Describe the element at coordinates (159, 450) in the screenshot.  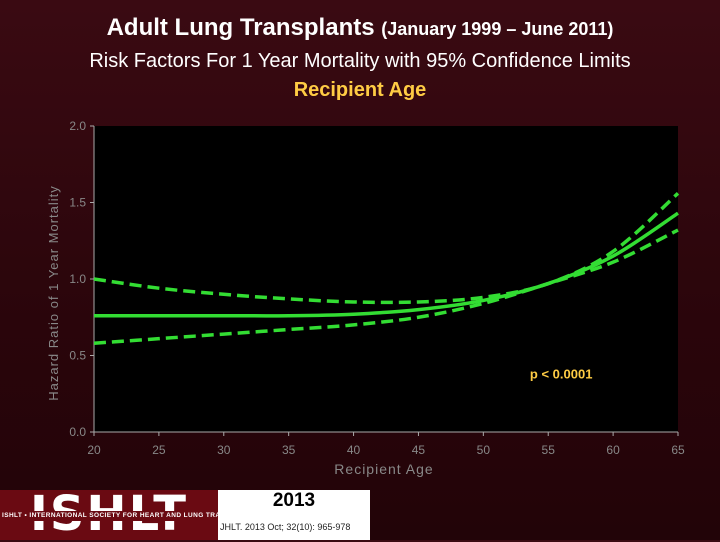
I see `x-tick-label: 25` at that location.